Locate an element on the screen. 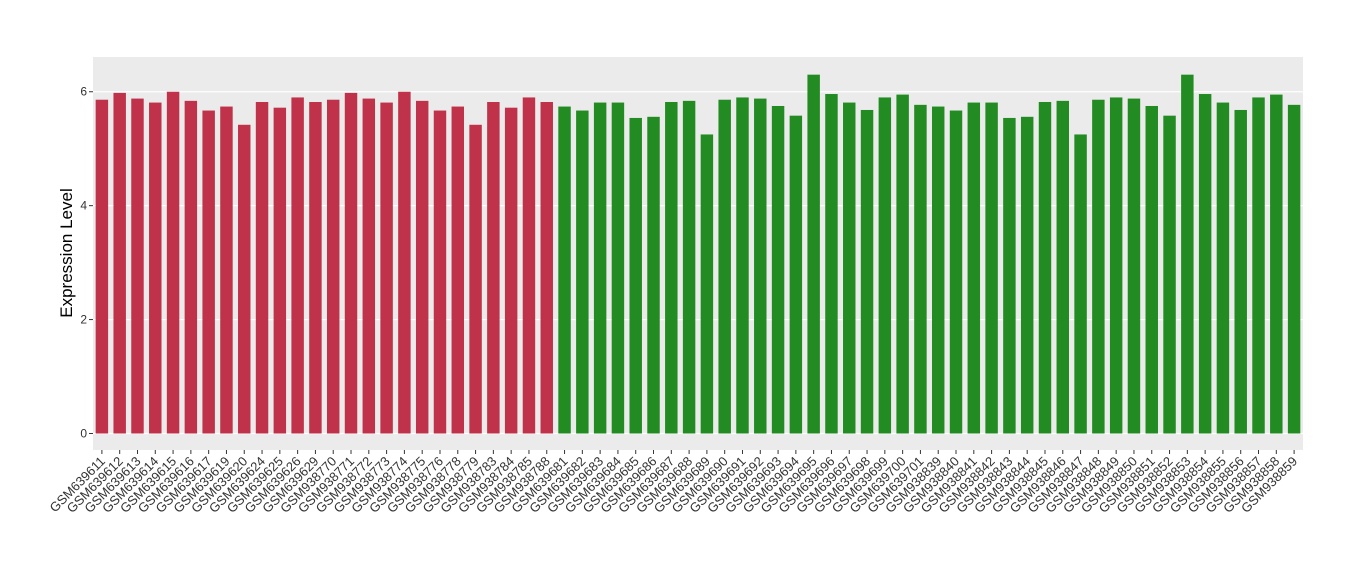 This screenshot has height=580, width=1360. y-axis-title: Expression Level is located at coordinates (66, 252).